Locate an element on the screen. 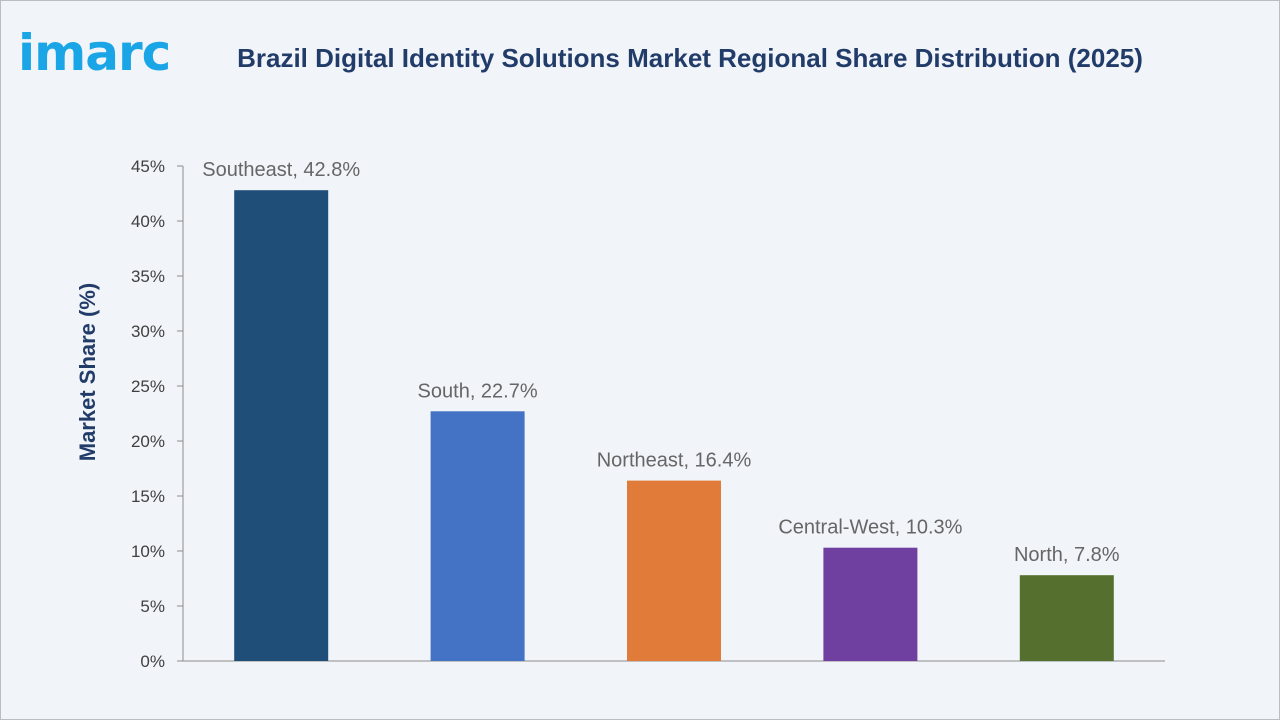 Image resolution: width=1280 pixels, height=720 pixels. y-tick-label: 0% is located at coordinates (152, 661).